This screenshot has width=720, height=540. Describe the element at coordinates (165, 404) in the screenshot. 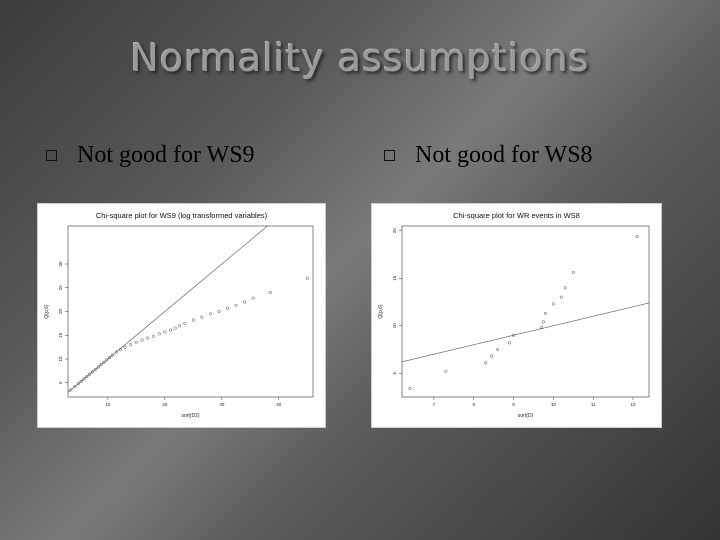

I see `x-tick-label: 20` at that location.